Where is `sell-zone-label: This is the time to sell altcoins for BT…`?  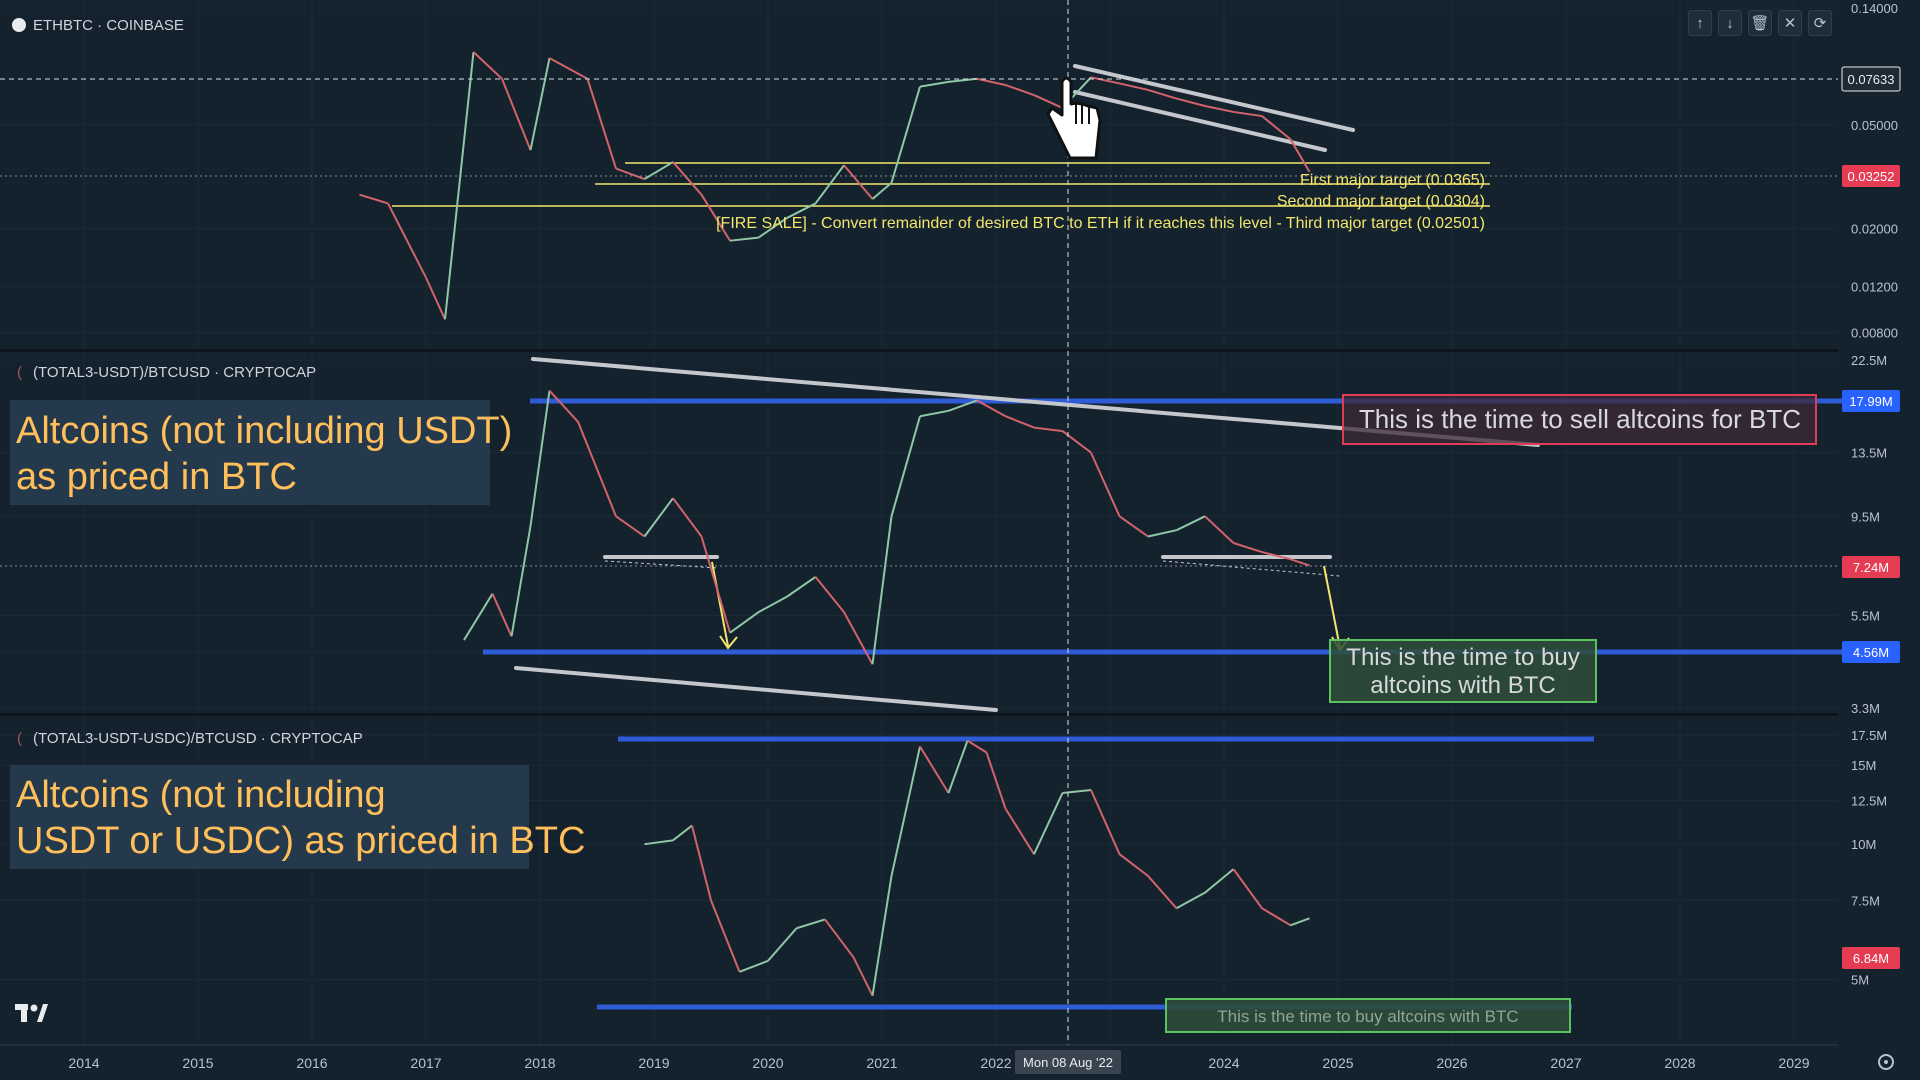 sell-zone-label: This is the time to sell altcoins for BT… is located at coordinates (1580, 419).